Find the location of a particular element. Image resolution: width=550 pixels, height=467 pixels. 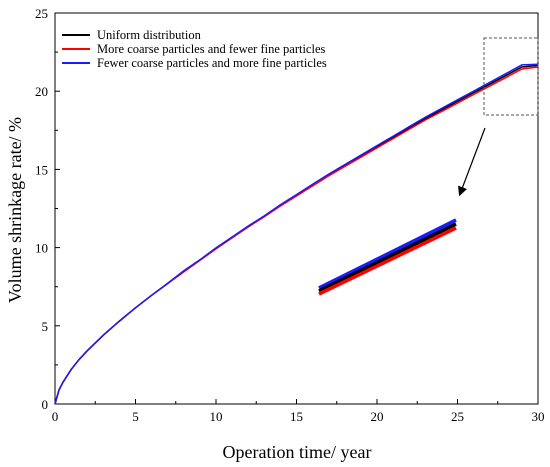

y-tick-label-20: 20 is located at coordinates (41, 91).